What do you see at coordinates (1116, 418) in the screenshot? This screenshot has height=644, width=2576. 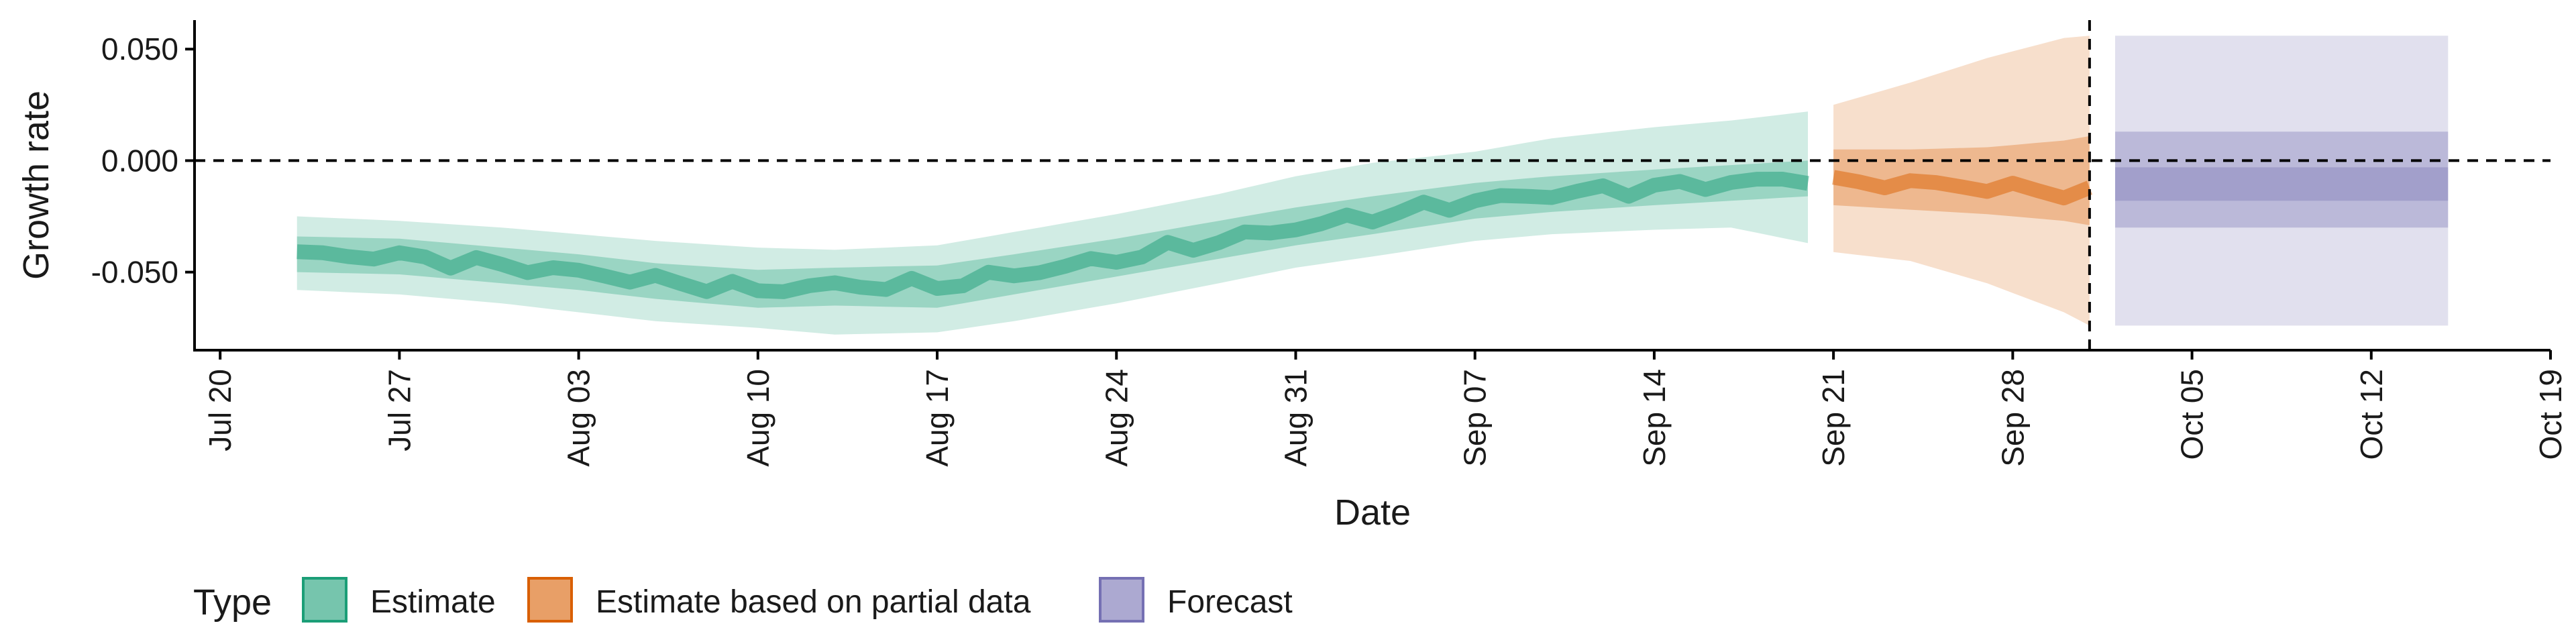 I see `x-tick-label: Aug 24` at bounding box center [1116, 418].